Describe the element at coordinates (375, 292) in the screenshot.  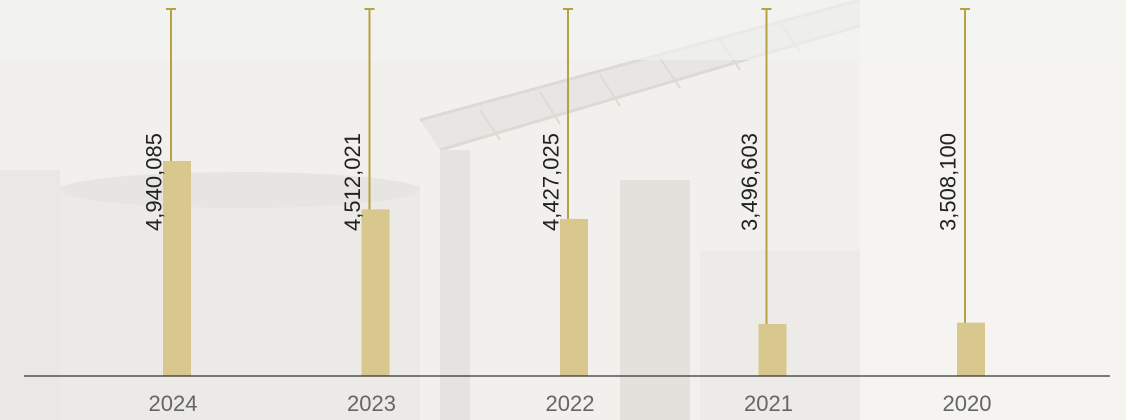
I see `bar-2023` at that location.